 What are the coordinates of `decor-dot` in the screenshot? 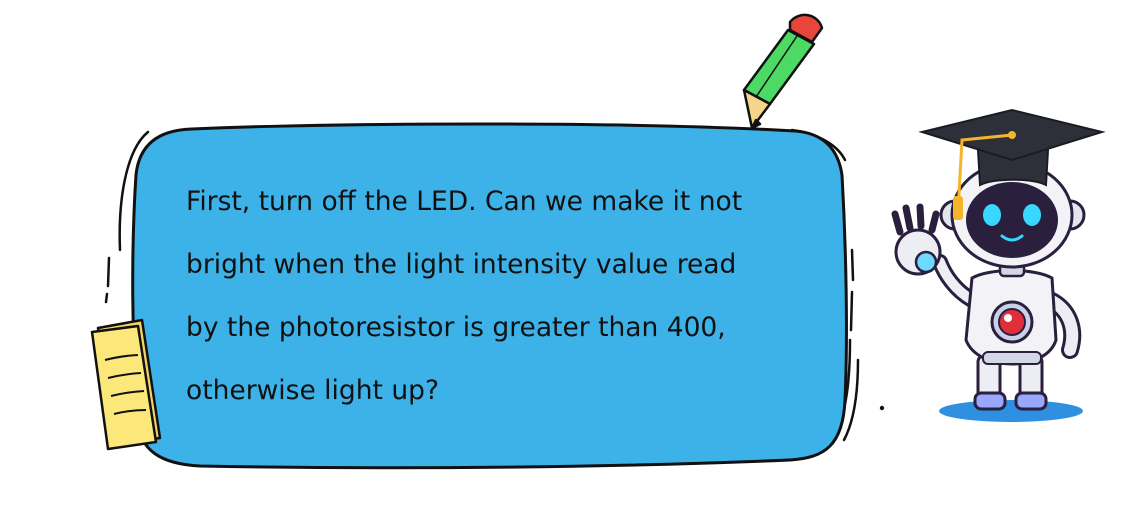 It's located at (882, 408).